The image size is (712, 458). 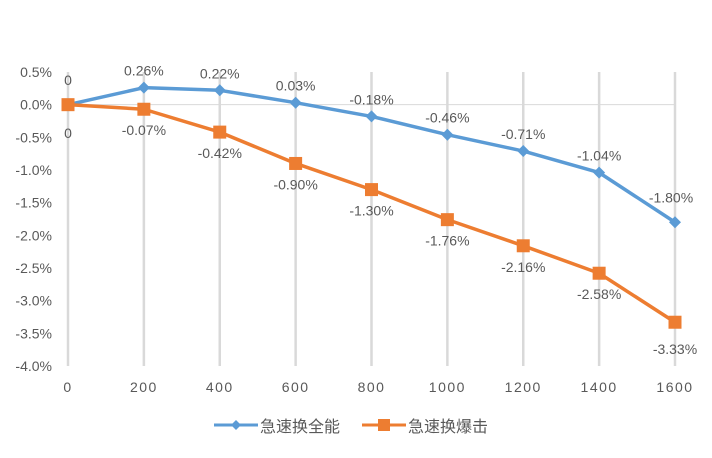 What do you see at coordinates (296, 387) in the screenshot?
I see `x-tick-label: 600` at bounding box center [296, 387].